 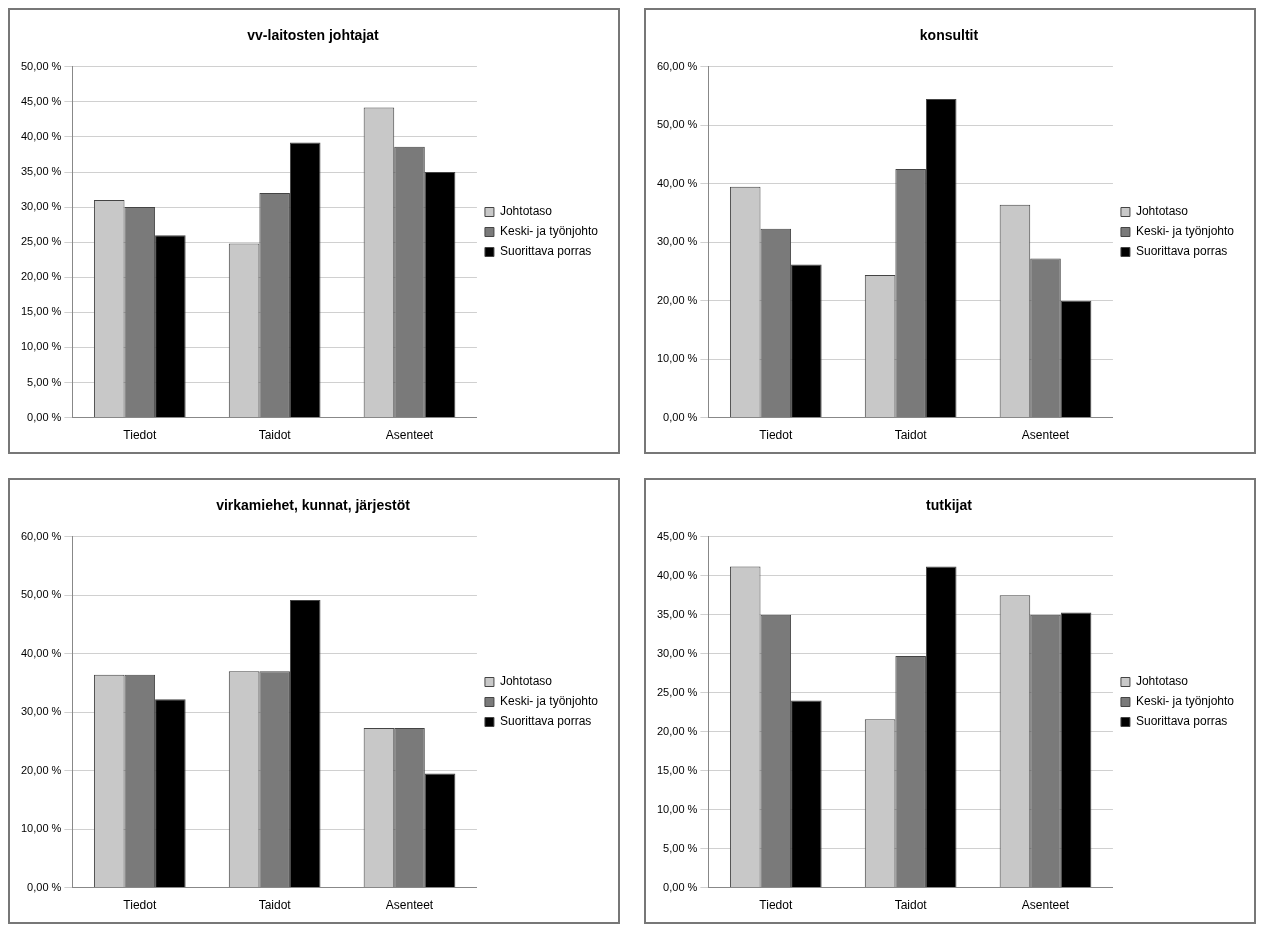 What do you see at coordinates (313, 35) in the screenshot?
I see `chart-title: vv-laitosten johtajat` at bounding box center [313, 35].